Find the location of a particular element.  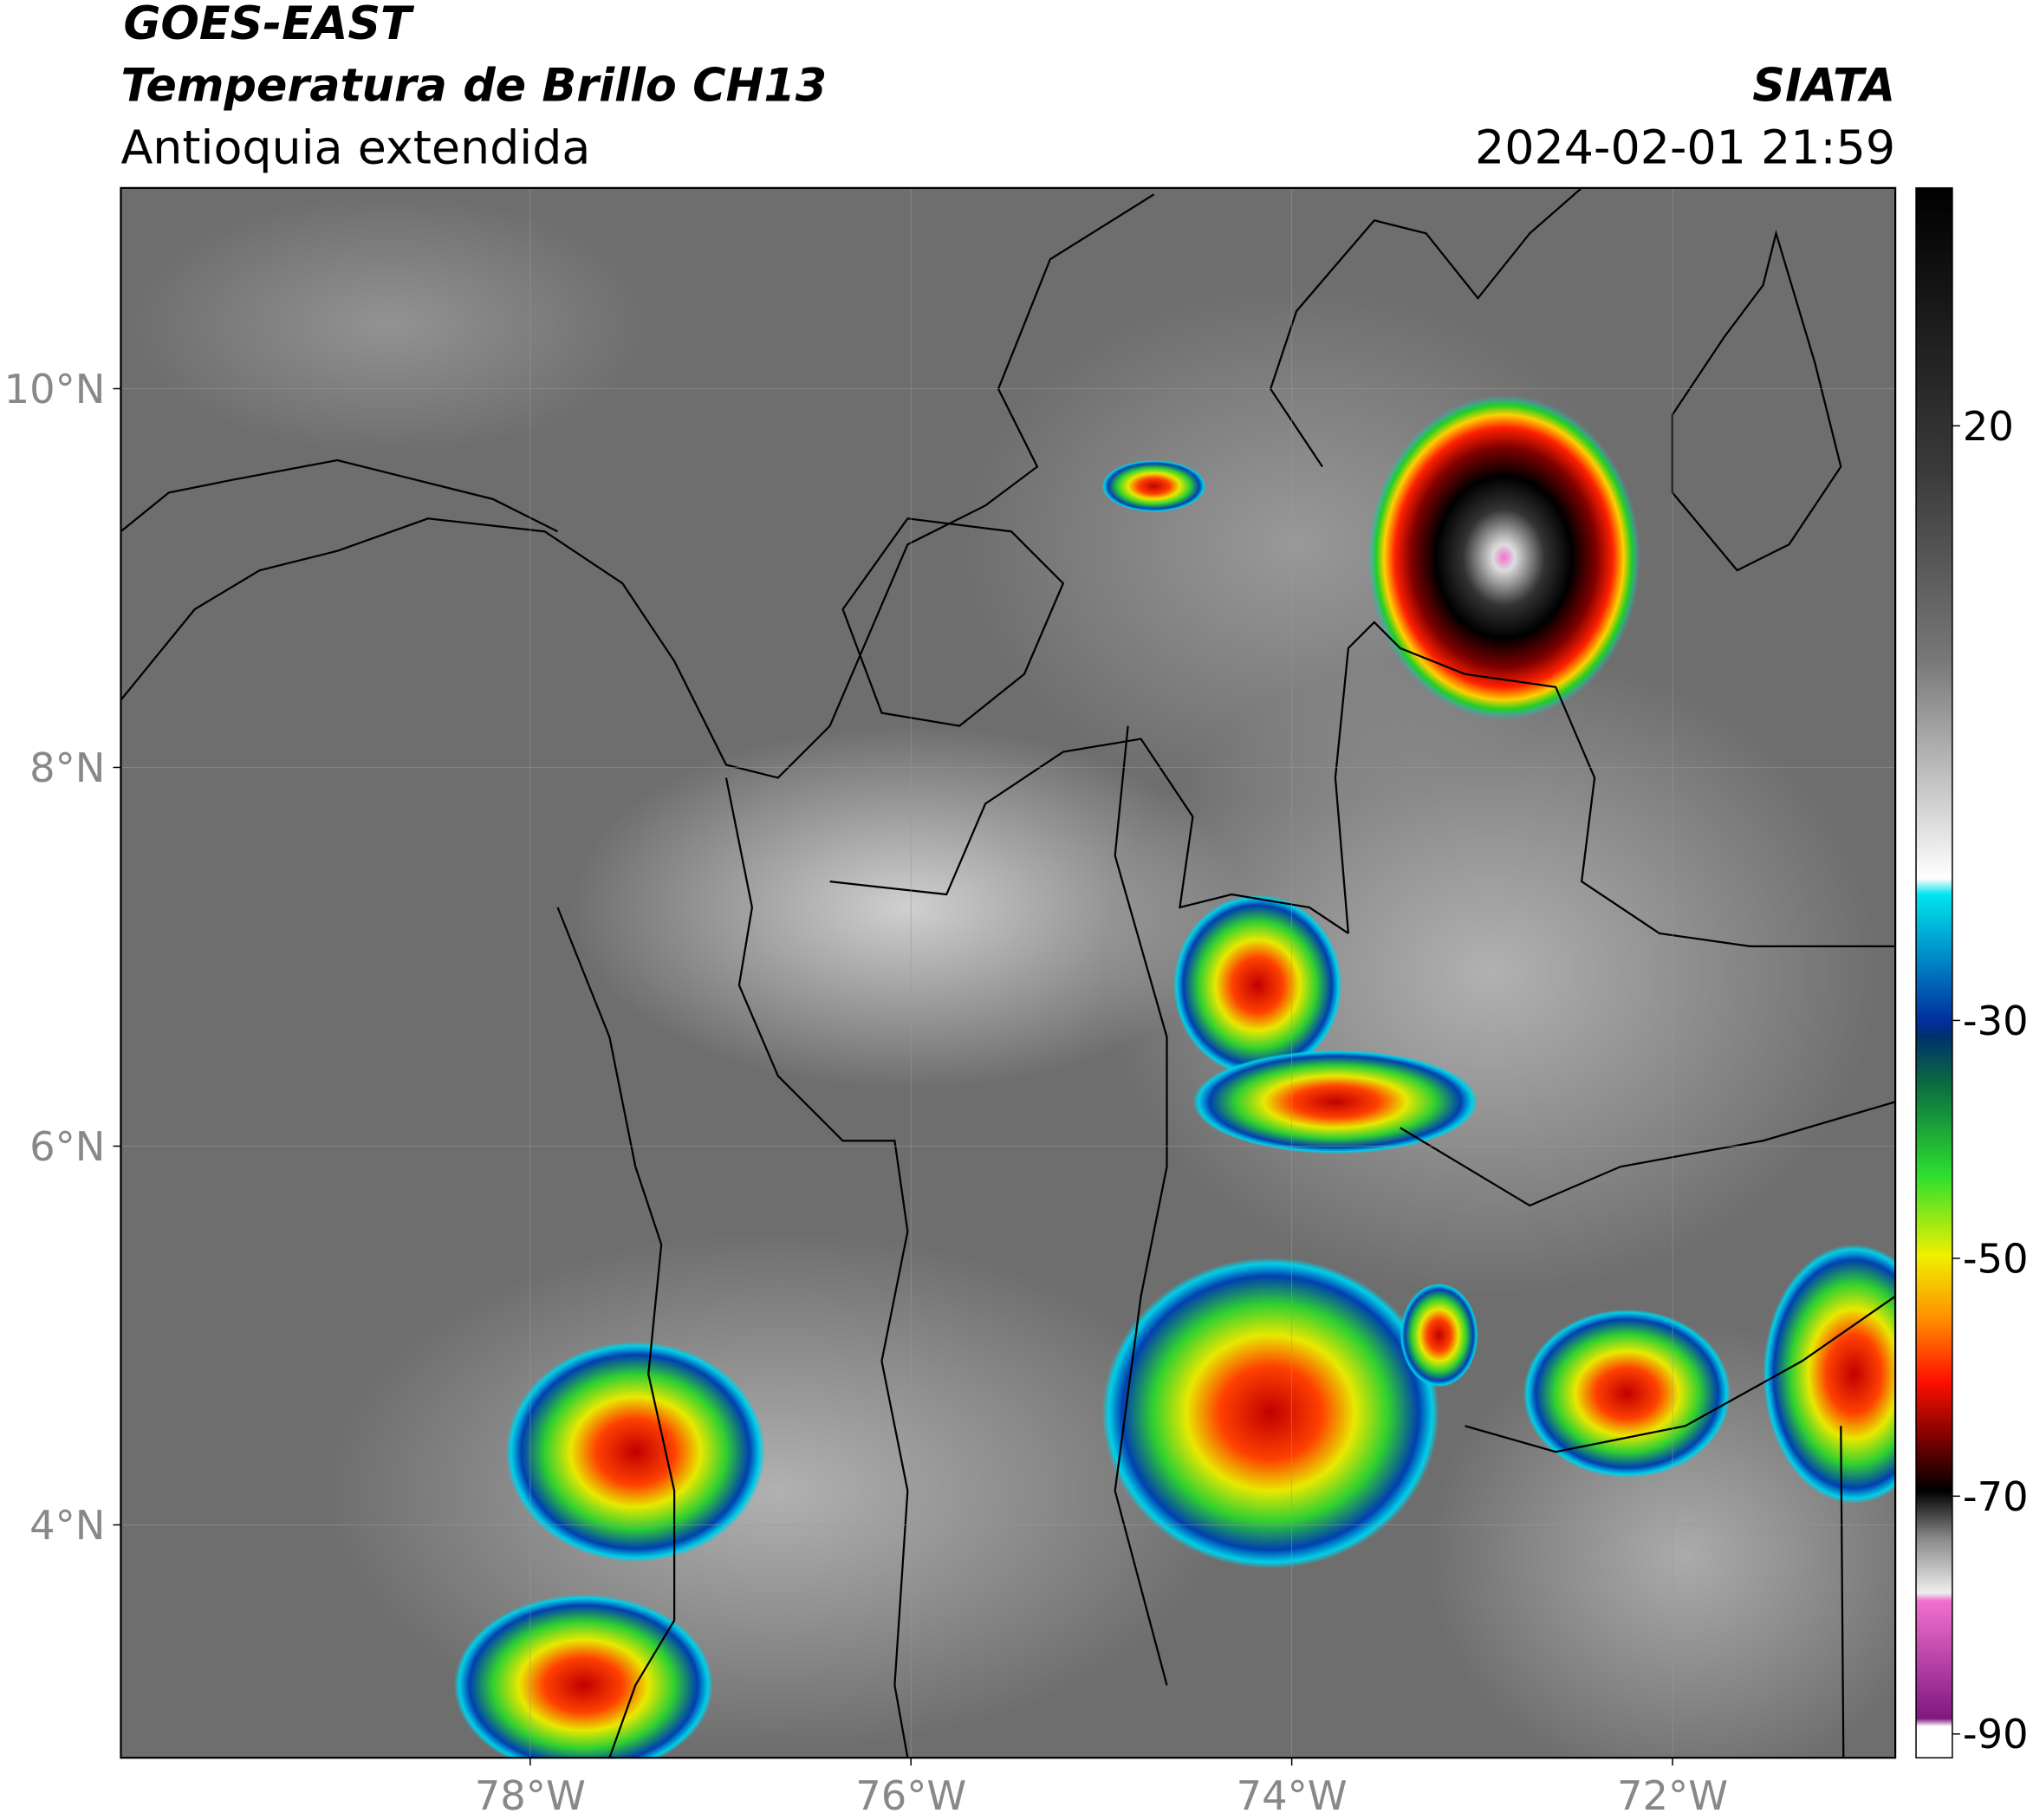

satellite: GOES-EAST is located at coordinates (269, 25).